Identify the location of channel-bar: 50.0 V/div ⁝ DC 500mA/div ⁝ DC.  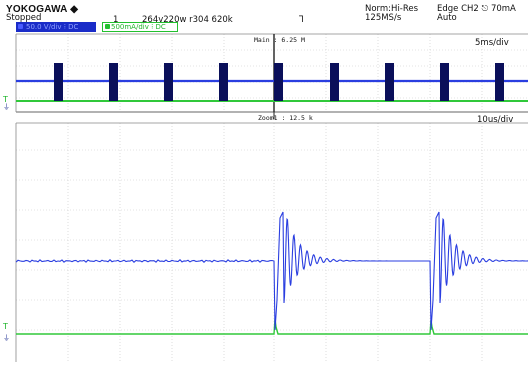
(97, 27).